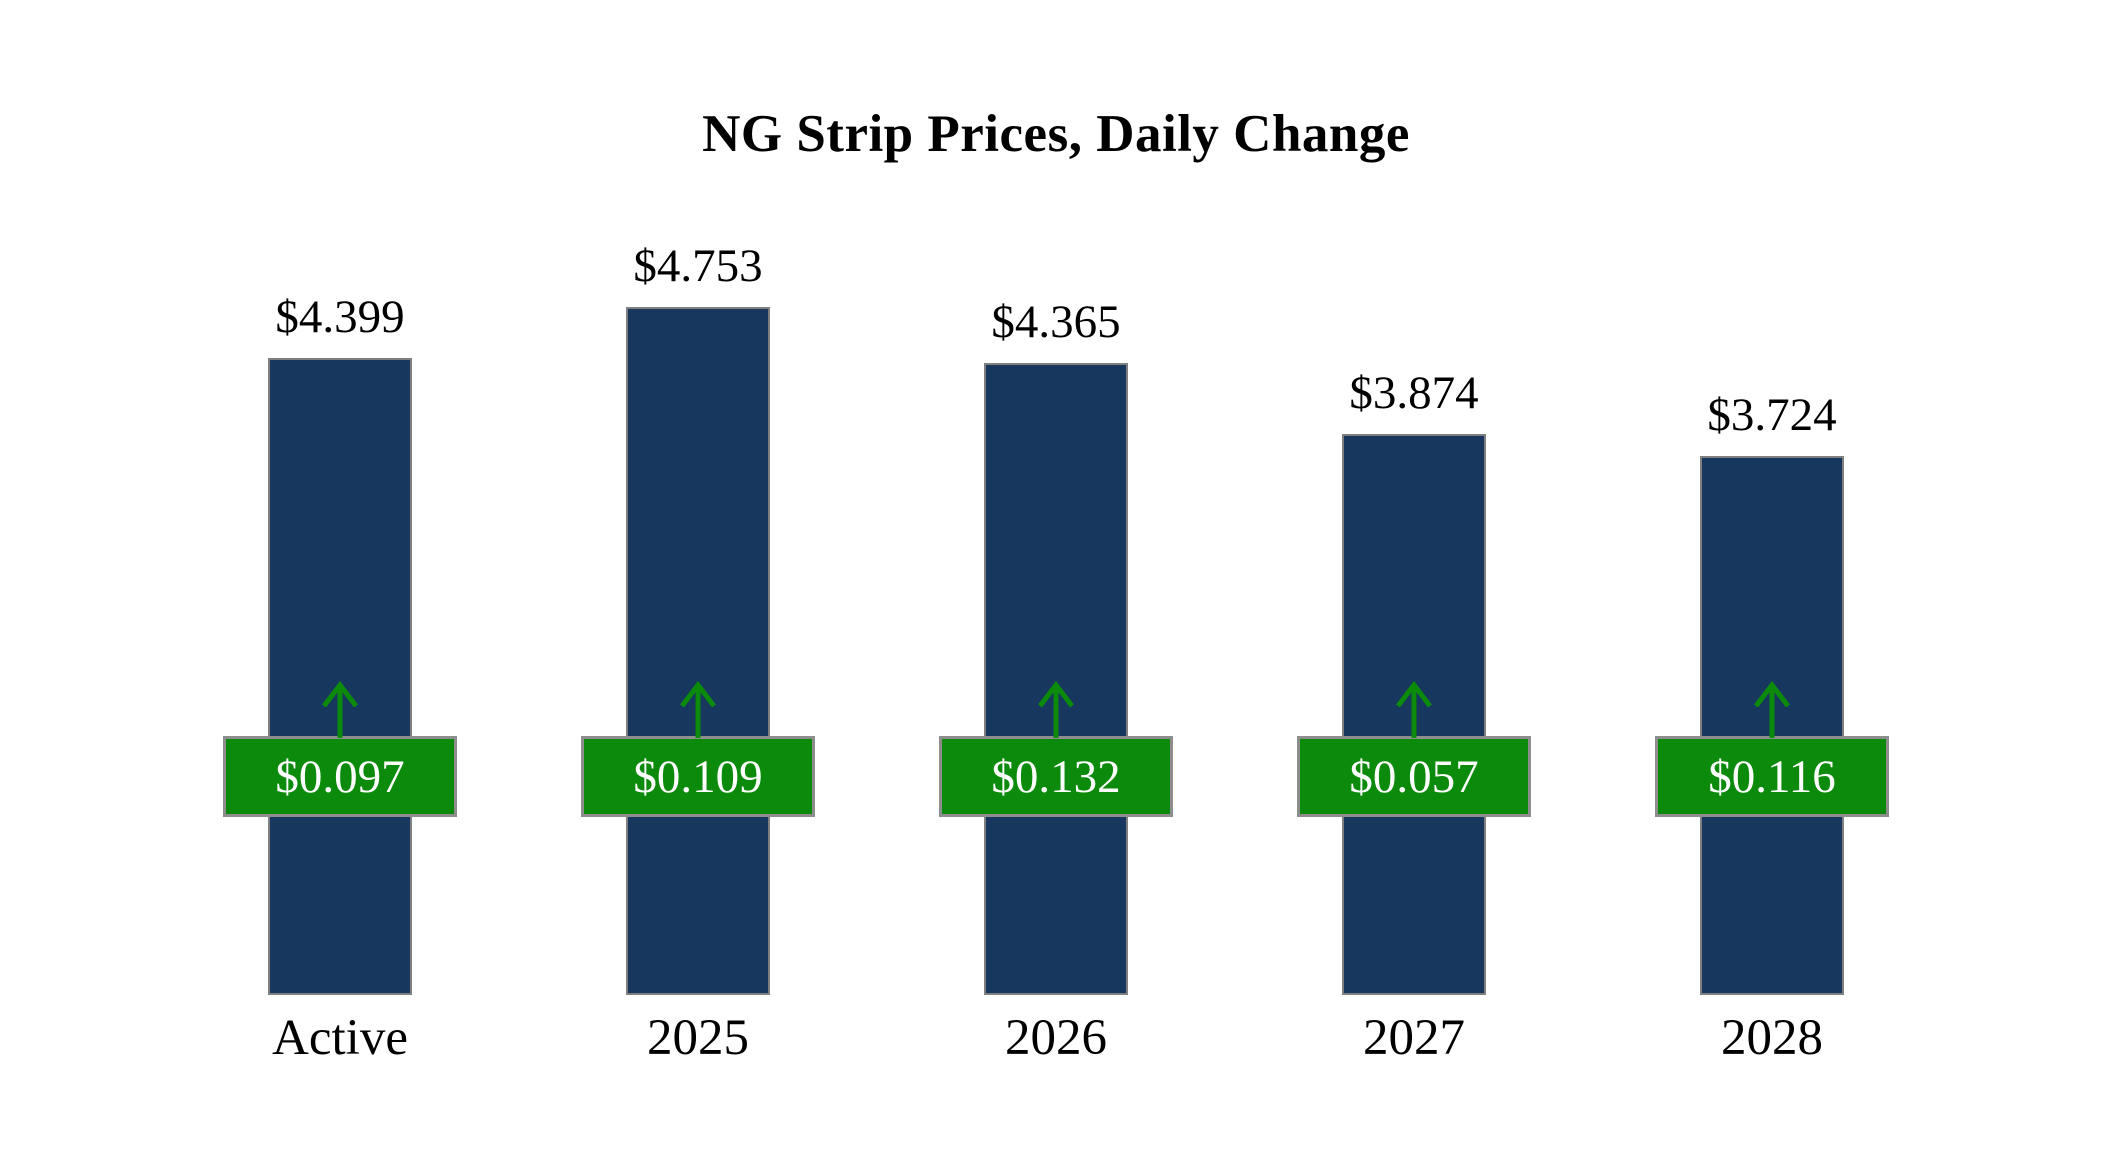  What do you see at coordinates (698, 1038) in the screenshot?
I see `category-label: 2025` at bounding box center [698, 1038].